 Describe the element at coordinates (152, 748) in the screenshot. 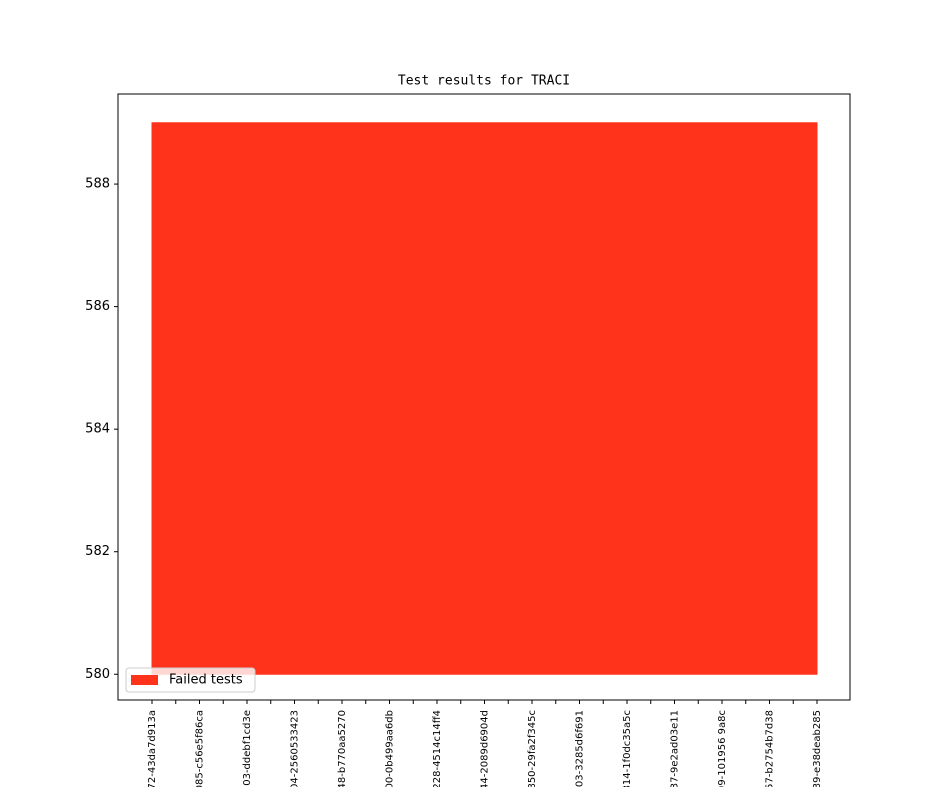

I see `x-tick-label: 72-43da7d913a` at that location.